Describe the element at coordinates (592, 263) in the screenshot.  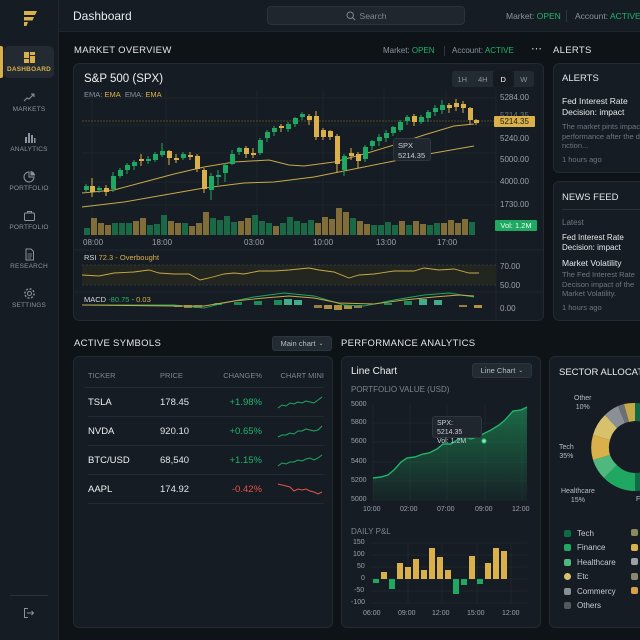
I see `news-headline: Market Volatility` at that location.